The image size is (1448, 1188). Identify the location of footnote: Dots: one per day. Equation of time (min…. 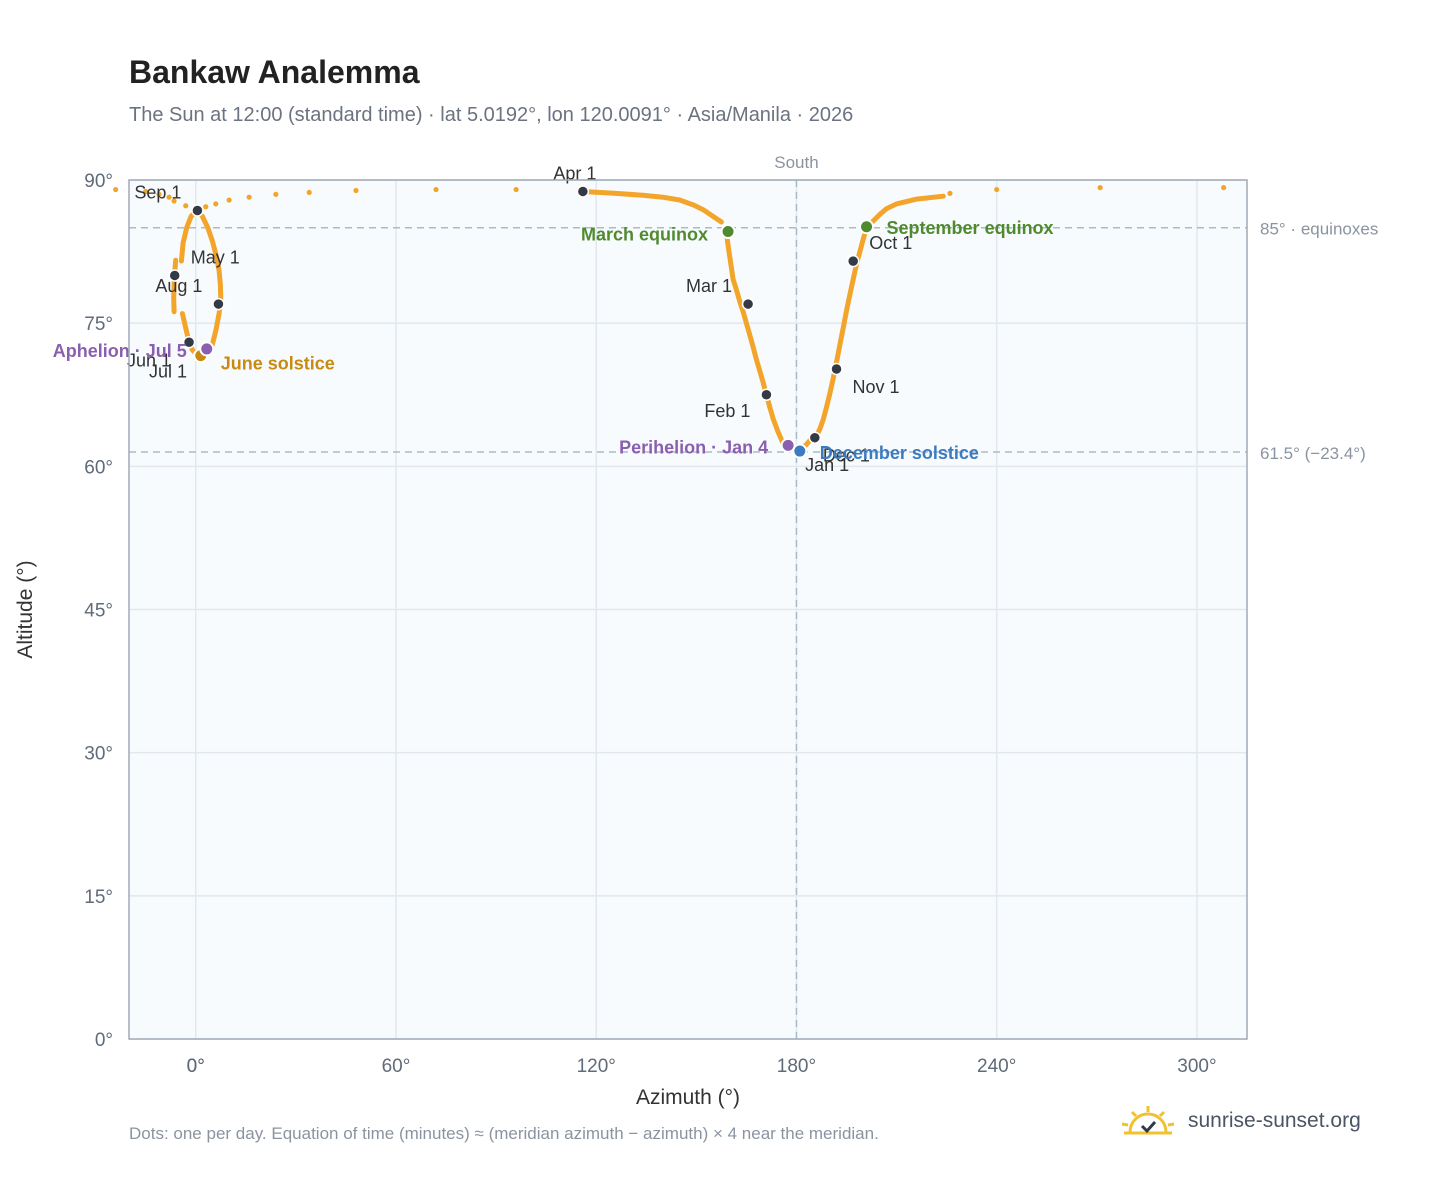
(504, 1133).